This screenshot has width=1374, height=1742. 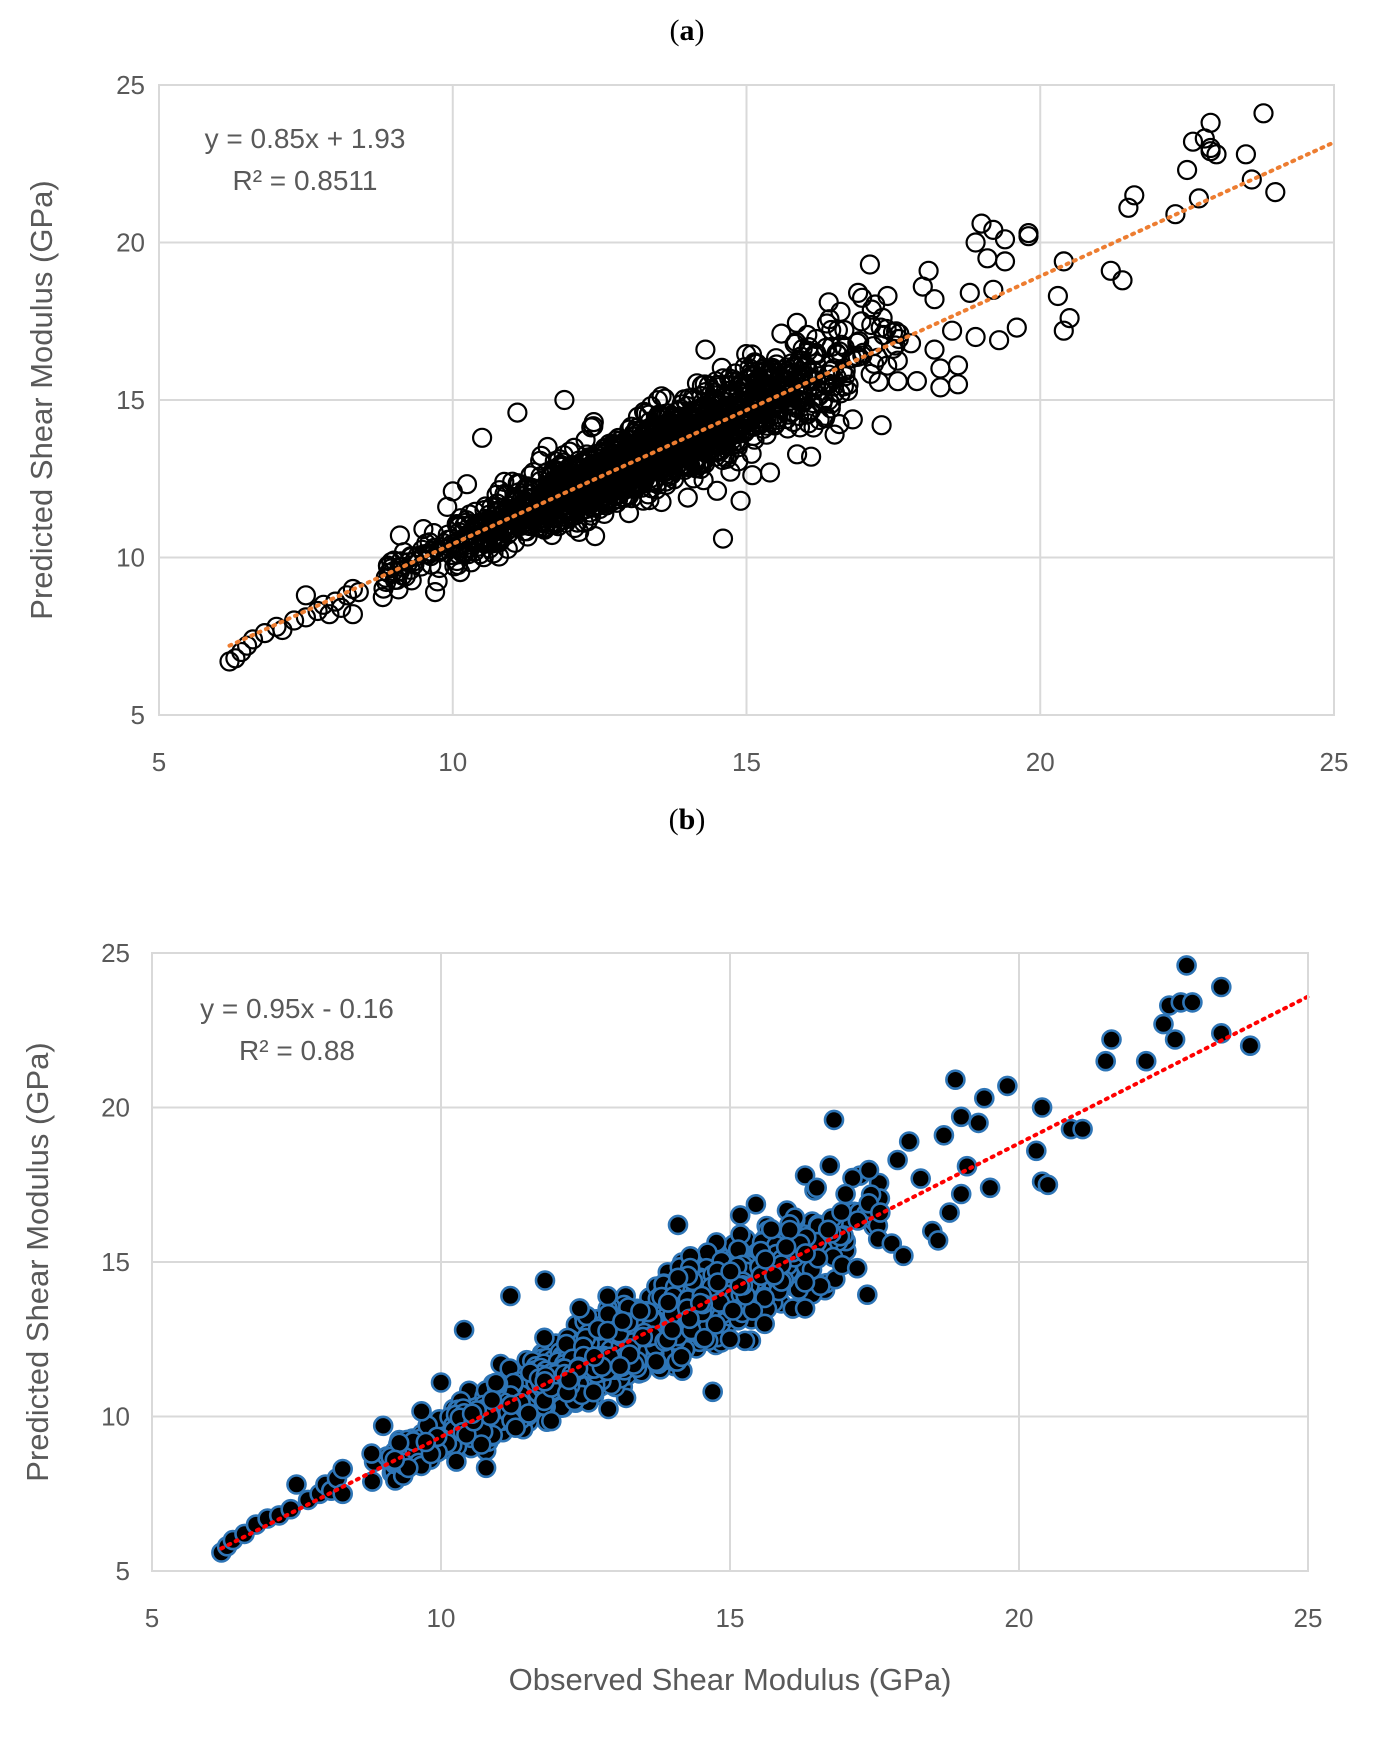 I want to click on x-tick-label: 20, so click(x=1040, y=762).